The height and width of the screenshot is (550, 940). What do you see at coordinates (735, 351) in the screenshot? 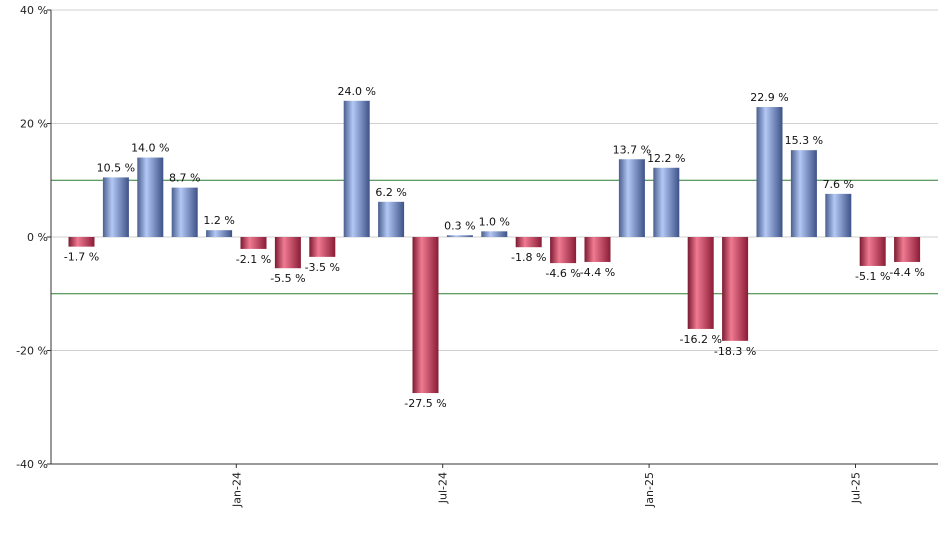
I see `data-label: -18.3 %` at bounding box center [735, 351].